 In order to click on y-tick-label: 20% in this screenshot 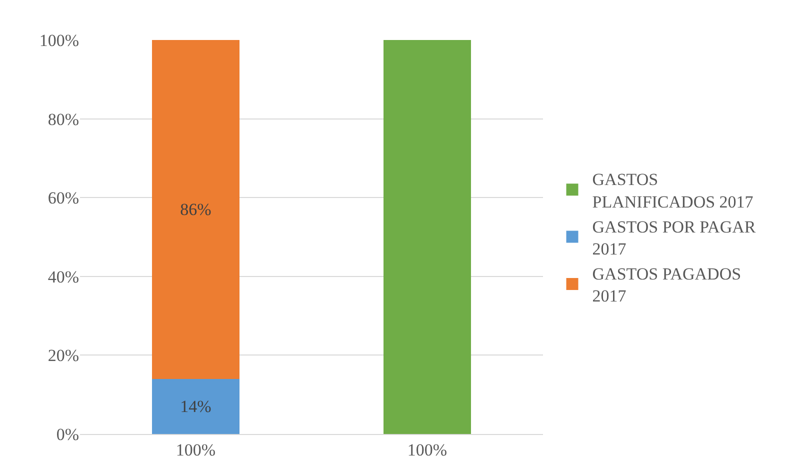, I will do `click(63, 356)`.